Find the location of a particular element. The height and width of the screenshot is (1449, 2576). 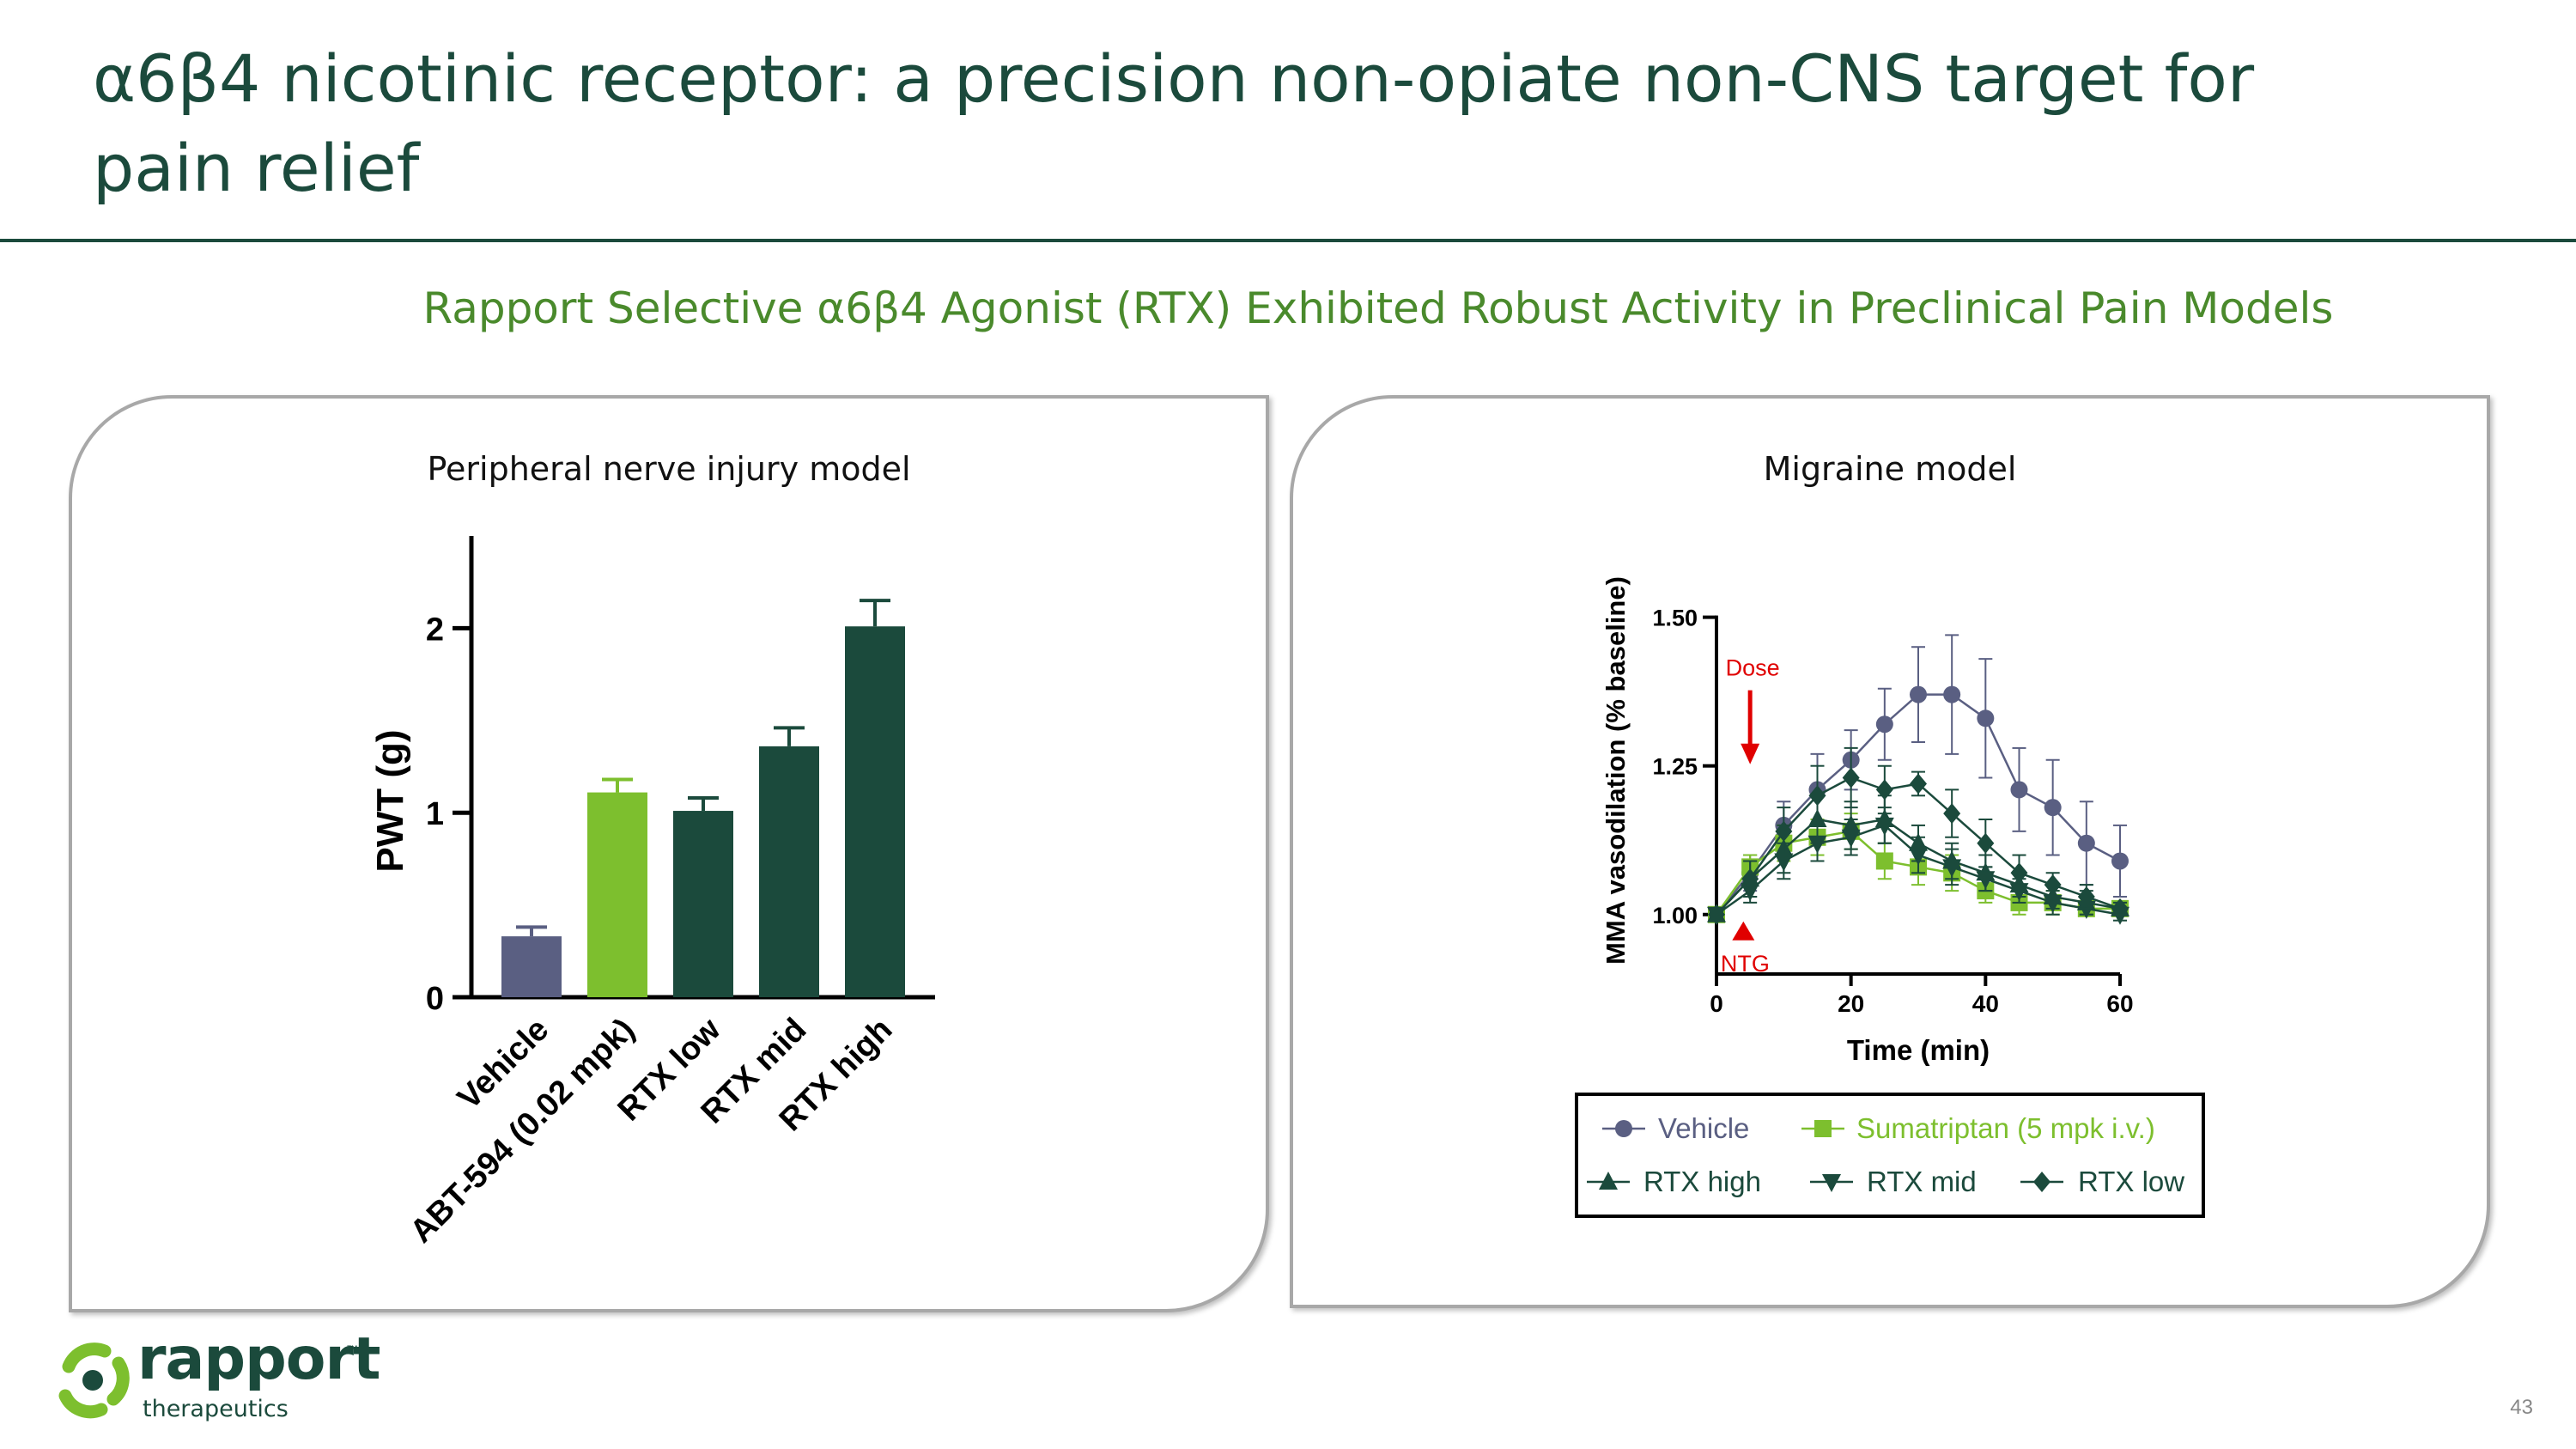

line-y-tick-label: 1.50 is located at coordinates (1675, 618).